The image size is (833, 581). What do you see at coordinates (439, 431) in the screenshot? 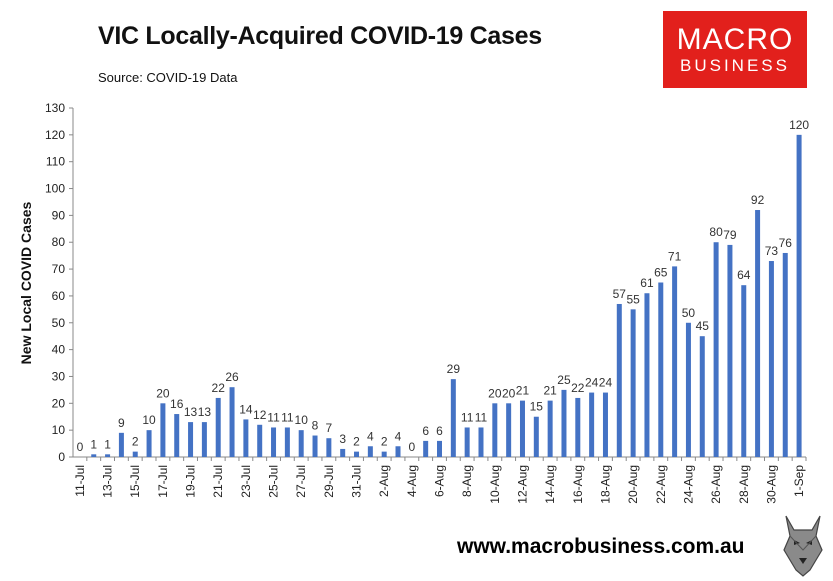
I see `bar-value-label: 6` at bounding box center [439, 431].